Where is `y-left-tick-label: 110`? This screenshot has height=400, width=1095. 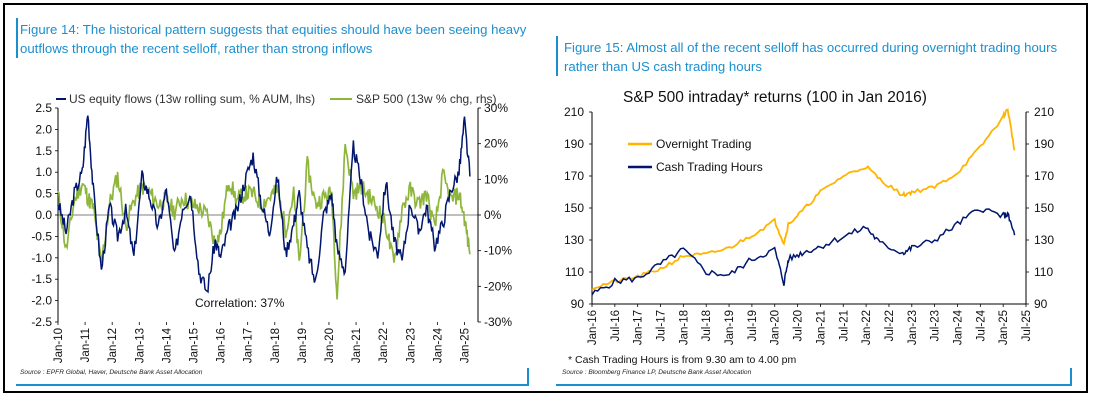
y-left-tick-label: 110 is located at coordinates (574, 272).